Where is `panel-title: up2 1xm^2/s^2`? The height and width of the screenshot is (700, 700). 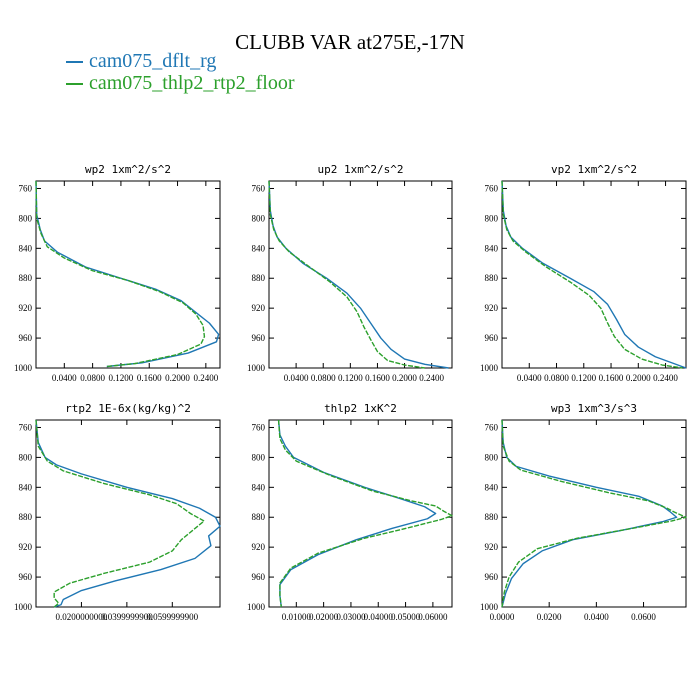
panel-title: up2 1xm^2/s^2 is located at coordinates (360, 169).